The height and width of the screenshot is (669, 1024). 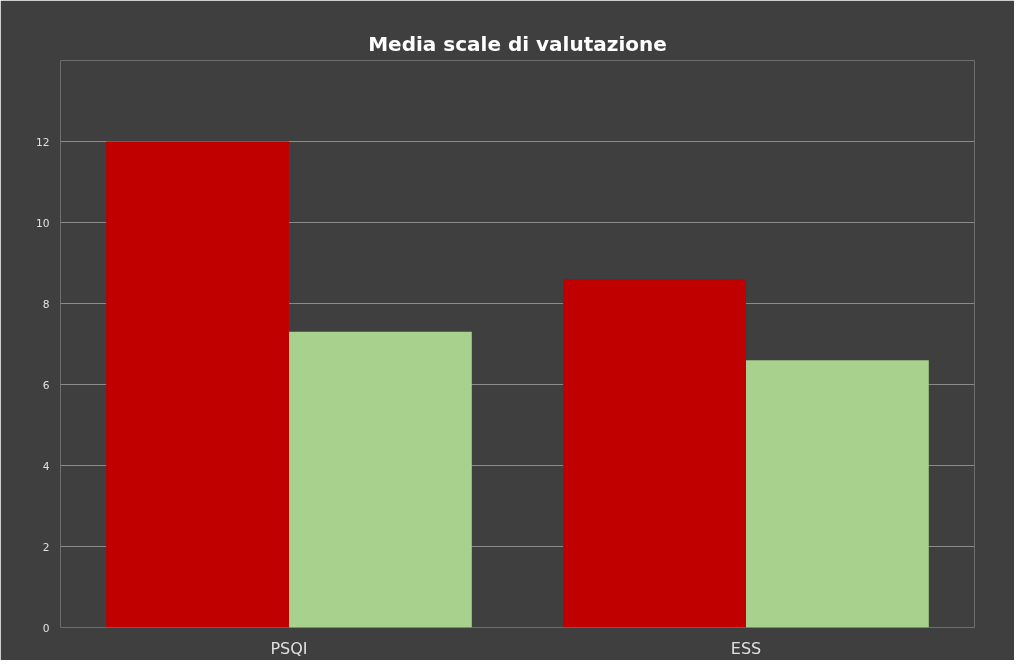 What do you see at coordinates (46, 304) in the screenshot?
I see `y-tick-label: 8` at bounding box center [46, 304].